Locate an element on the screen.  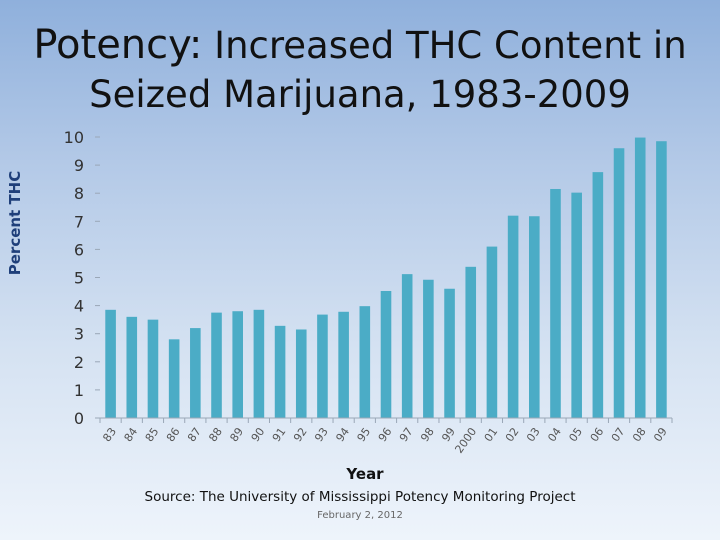
x-tick-label: 97 is located at coordinates (406, 434).